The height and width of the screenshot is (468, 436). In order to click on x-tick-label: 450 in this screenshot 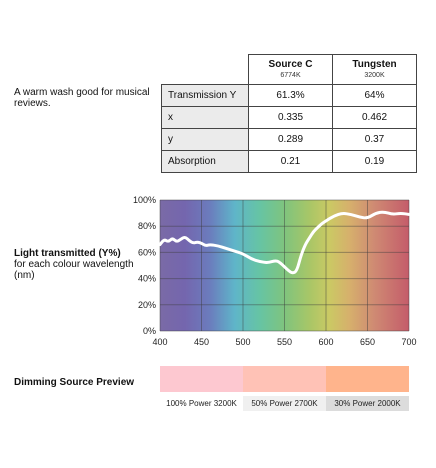, I will do `click(201, 342)`.